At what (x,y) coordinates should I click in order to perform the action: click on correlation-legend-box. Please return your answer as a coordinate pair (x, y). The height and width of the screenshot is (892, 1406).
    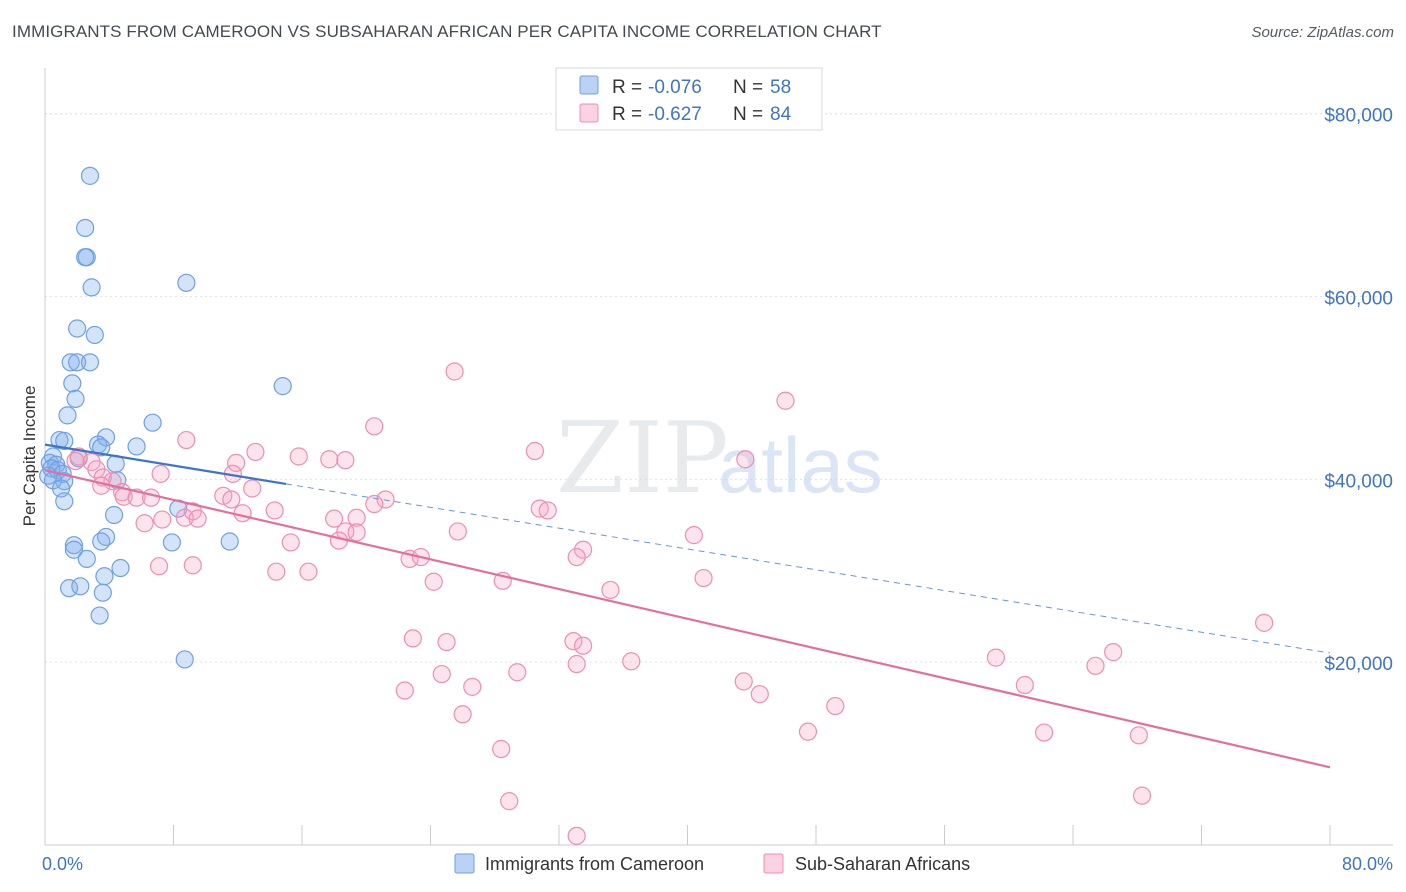
    Looking at the image, I should click on (689, 99).